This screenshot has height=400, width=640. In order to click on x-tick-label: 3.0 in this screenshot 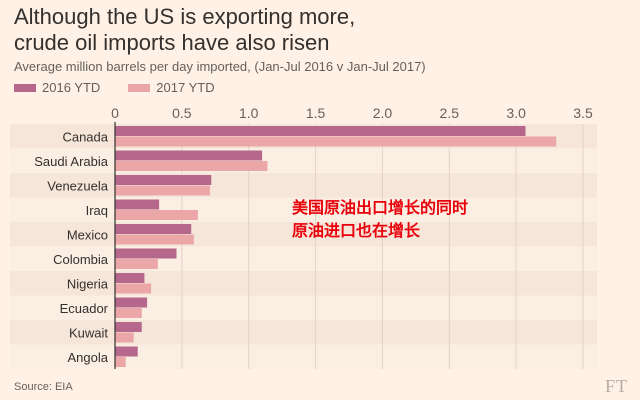, I will do `click(516, 113)`.